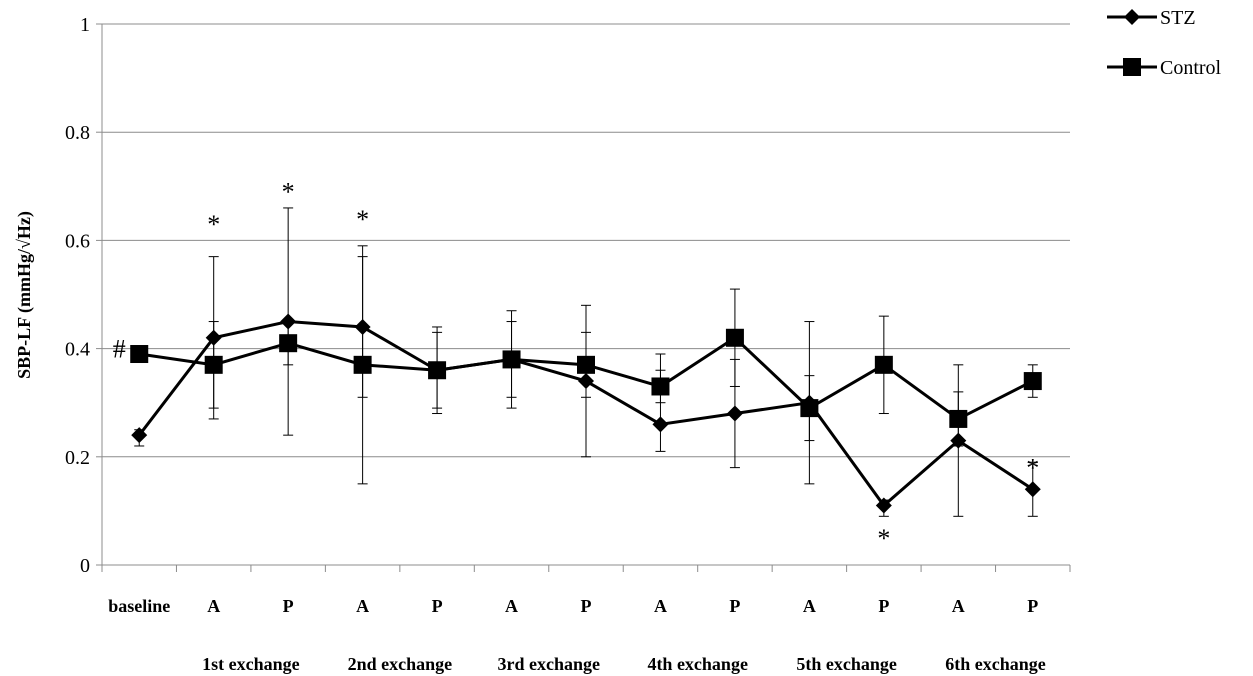 This screenshot has height=676, width=1253. Describe the element at coordinates (77, 458) in the screenshot. I see `y-tick-label: 0.2` at that location.